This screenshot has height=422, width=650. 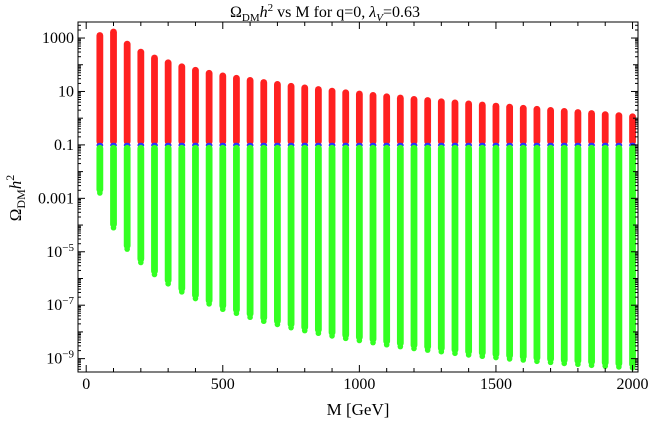 I want to click on y-tick-exp-4: −5, so click(x=68, y=248).